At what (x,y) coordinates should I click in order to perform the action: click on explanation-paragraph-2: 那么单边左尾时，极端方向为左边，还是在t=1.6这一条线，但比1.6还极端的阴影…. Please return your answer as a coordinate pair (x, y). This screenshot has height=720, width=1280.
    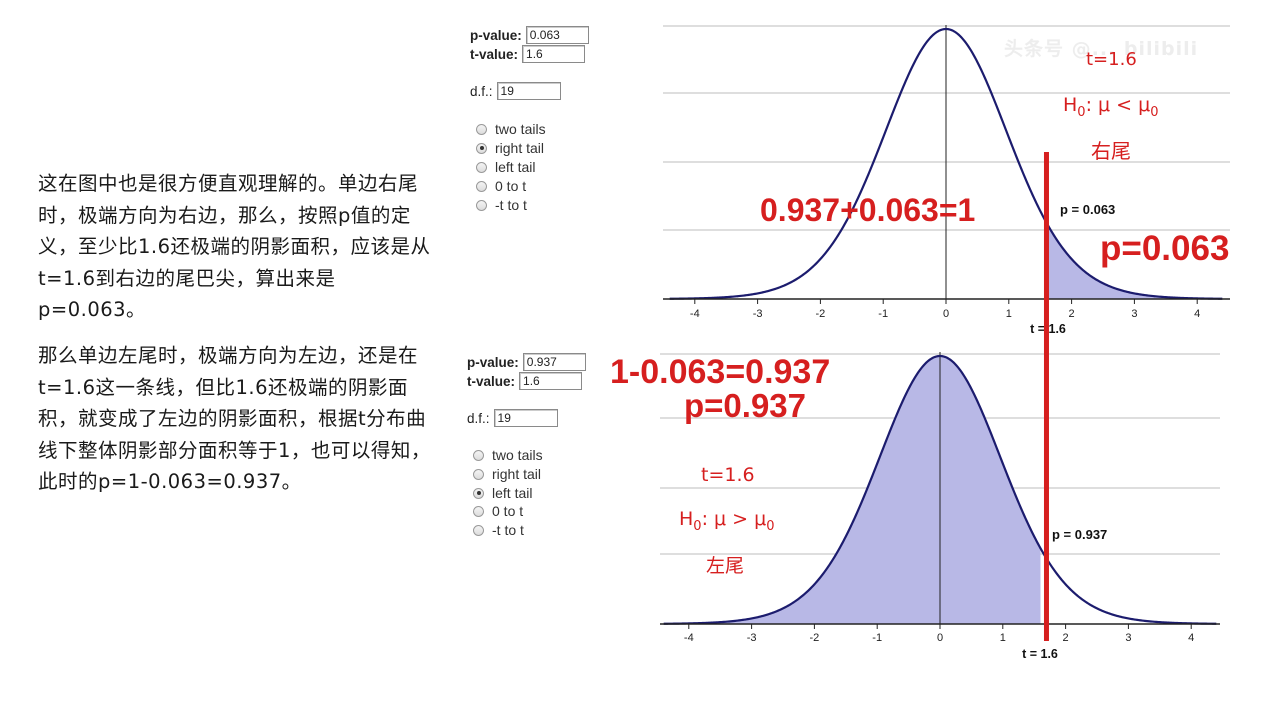
    Looking at the image, I should click on (234, 418).